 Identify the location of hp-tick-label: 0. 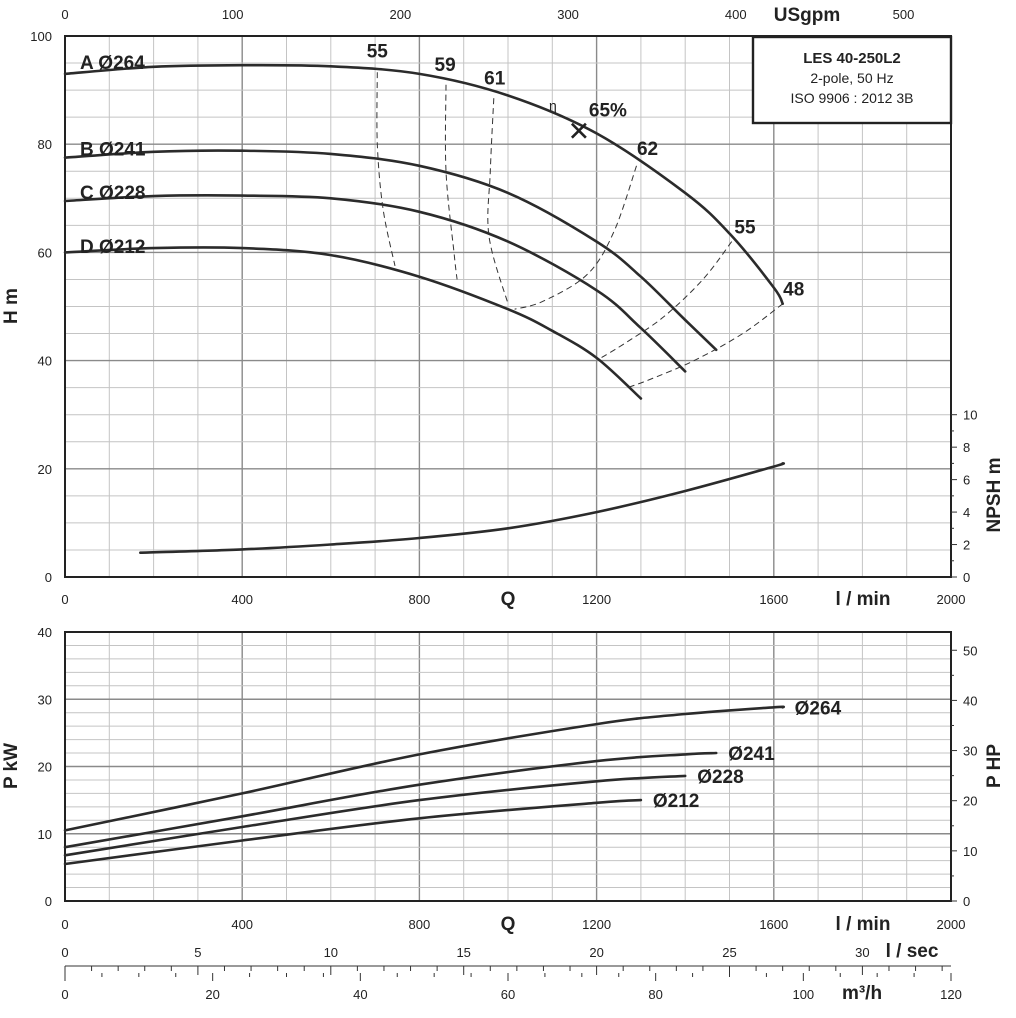
(966, 901).